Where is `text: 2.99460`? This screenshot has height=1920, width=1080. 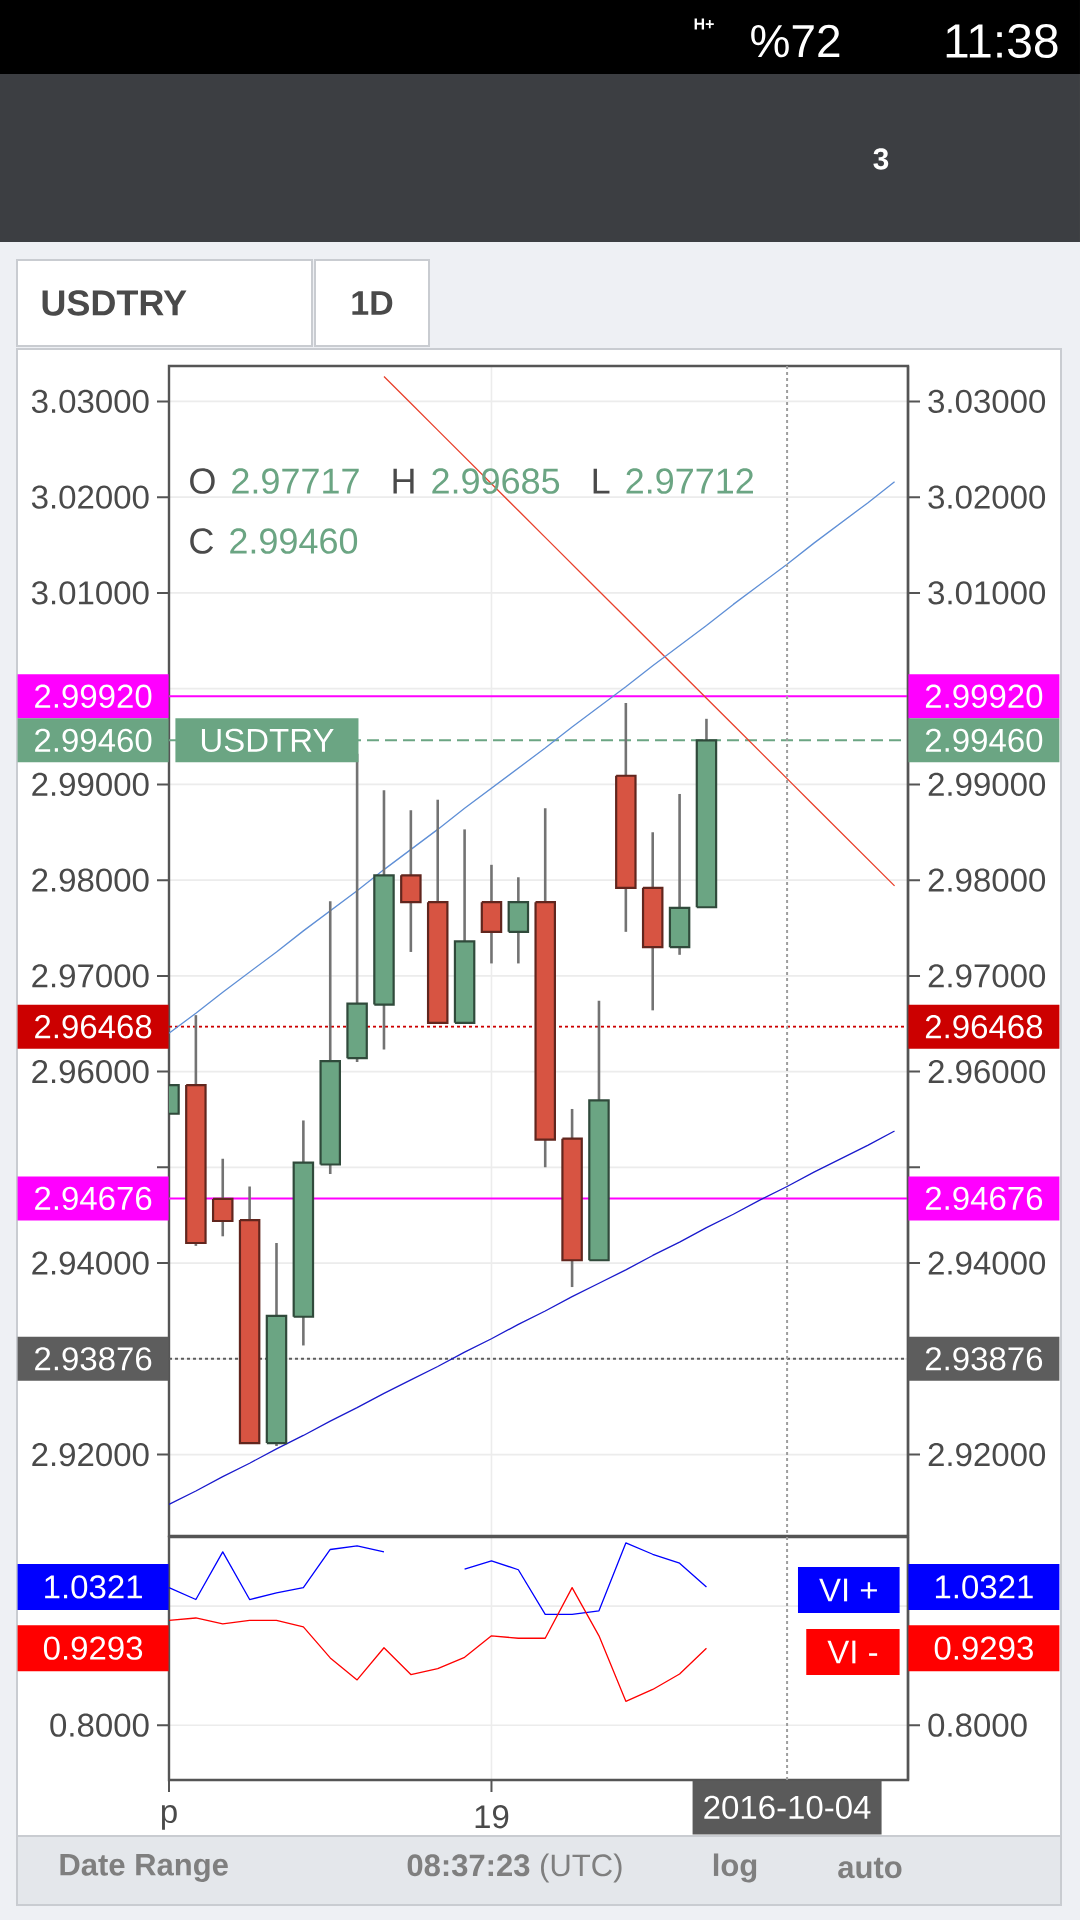 text: 2.99460 is located at coordinates (984, 740).